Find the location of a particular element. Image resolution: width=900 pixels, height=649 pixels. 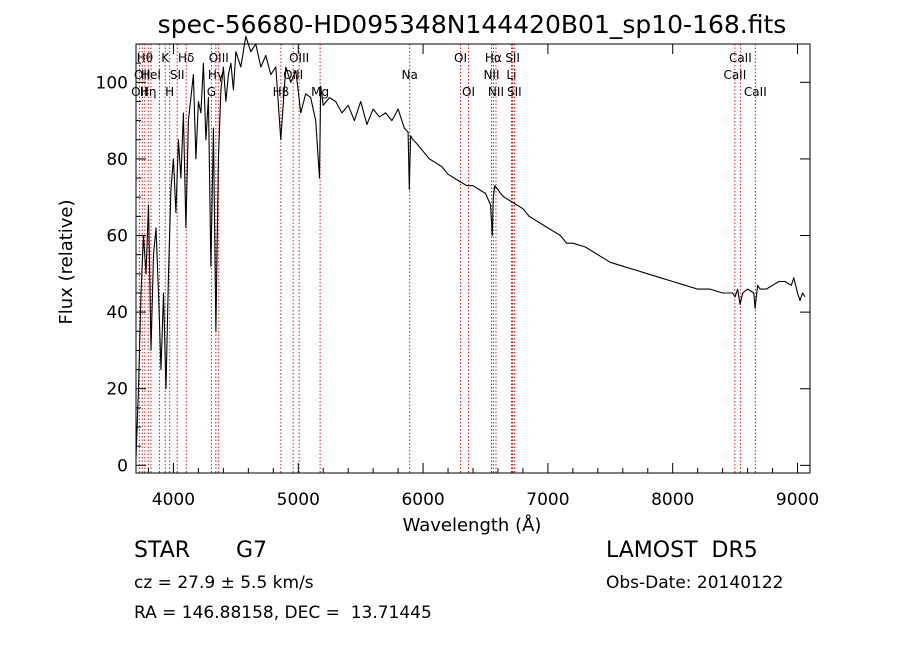

y-tick-label-5: 100 is located at coordinates (112, 83).